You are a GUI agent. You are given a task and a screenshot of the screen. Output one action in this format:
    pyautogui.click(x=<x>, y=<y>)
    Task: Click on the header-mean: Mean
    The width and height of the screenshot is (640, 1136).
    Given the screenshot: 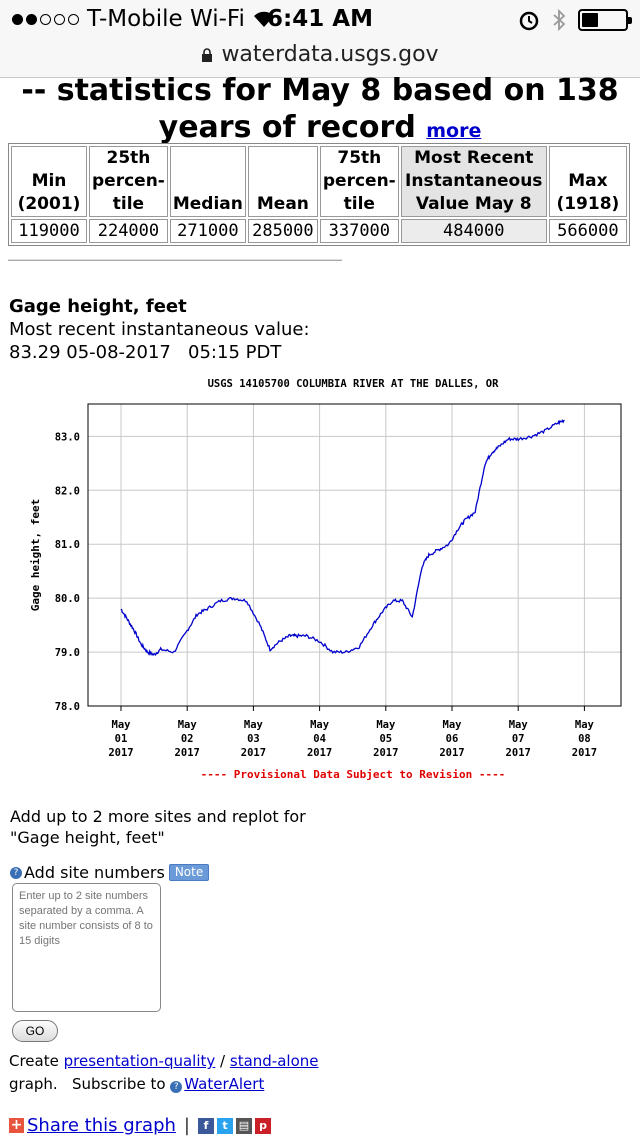 What is the action you would take?
    pyautogui.click(x=282, y=181)
    